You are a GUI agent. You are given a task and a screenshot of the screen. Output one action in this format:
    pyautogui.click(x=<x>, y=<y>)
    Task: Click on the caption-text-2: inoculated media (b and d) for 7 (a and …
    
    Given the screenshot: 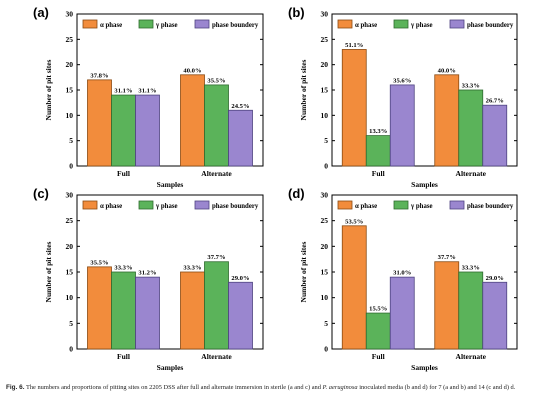 What is the action you would take?
    pyautogui.click(x=437, y=387)
    